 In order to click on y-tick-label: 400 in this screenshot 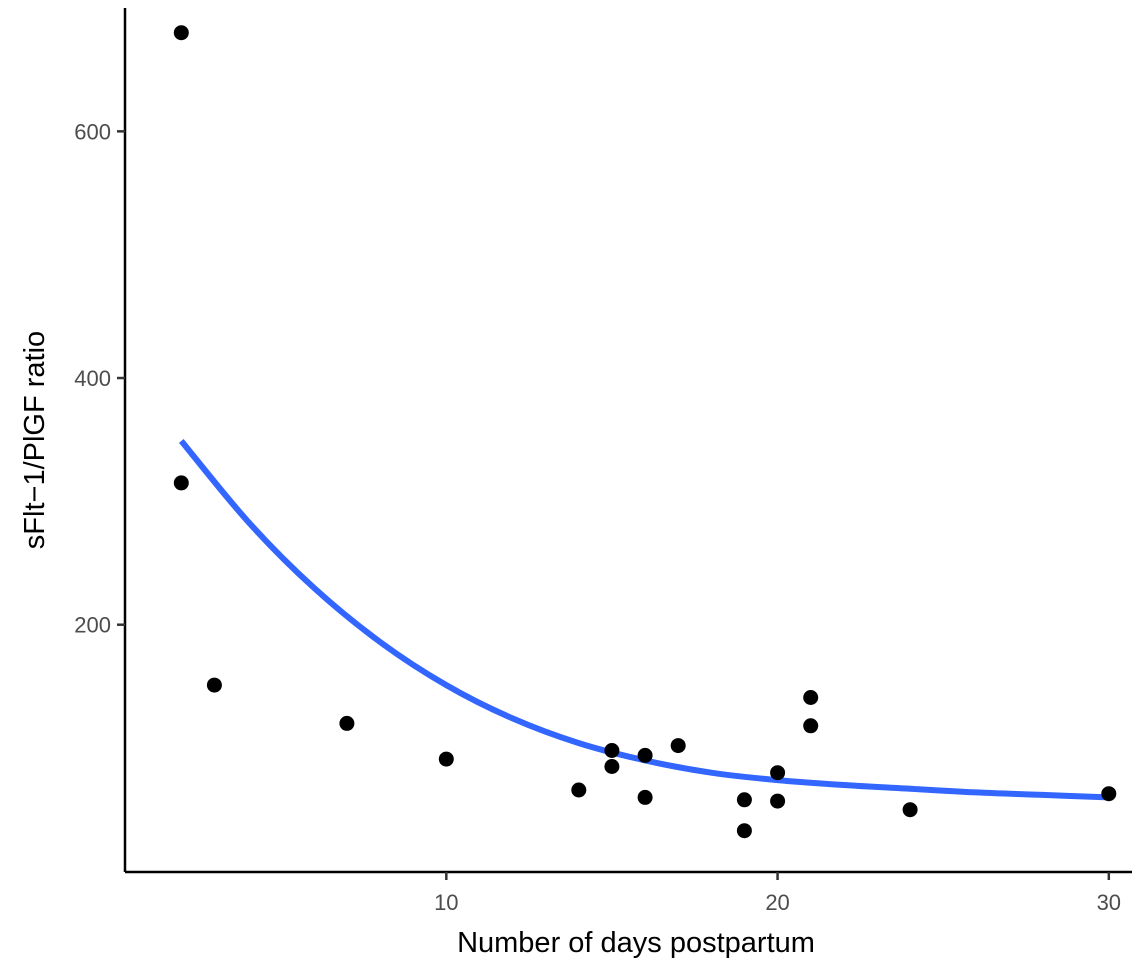, I will do `click(92, 378)`.